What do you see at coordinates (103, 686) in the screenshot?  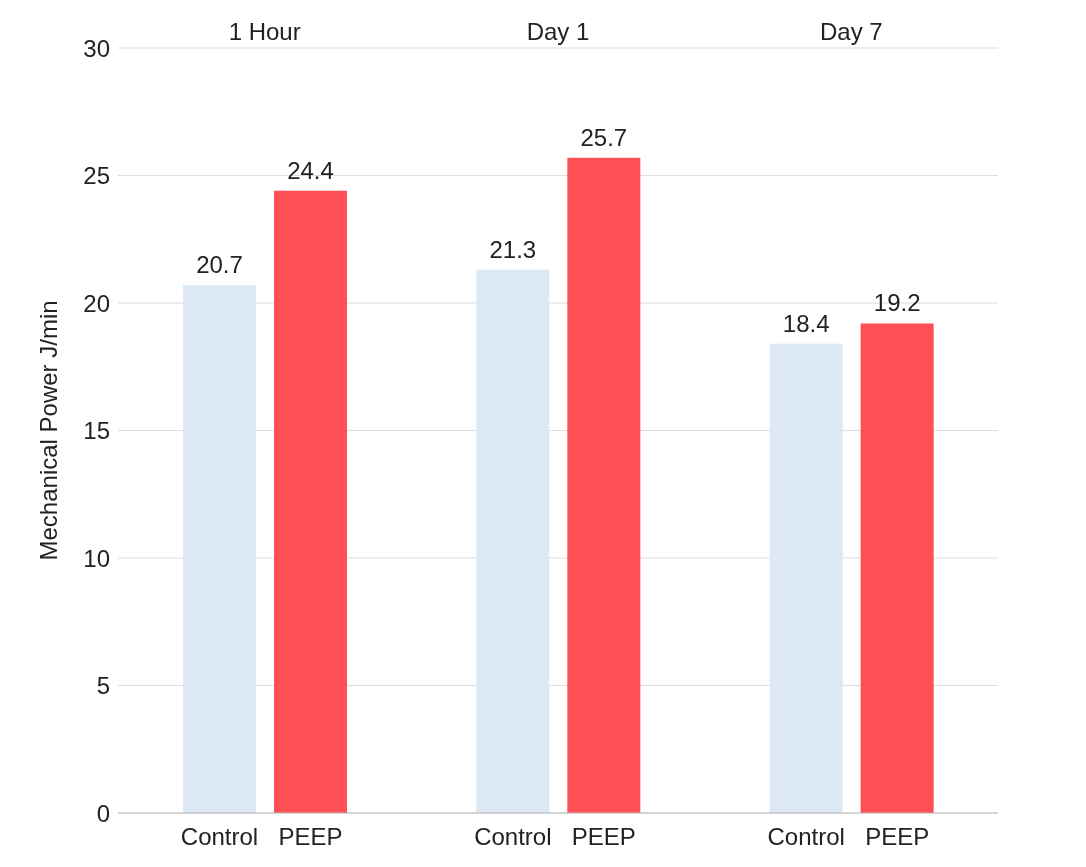 I see `y-tick-label: 5` at bounding box center [103, 686].